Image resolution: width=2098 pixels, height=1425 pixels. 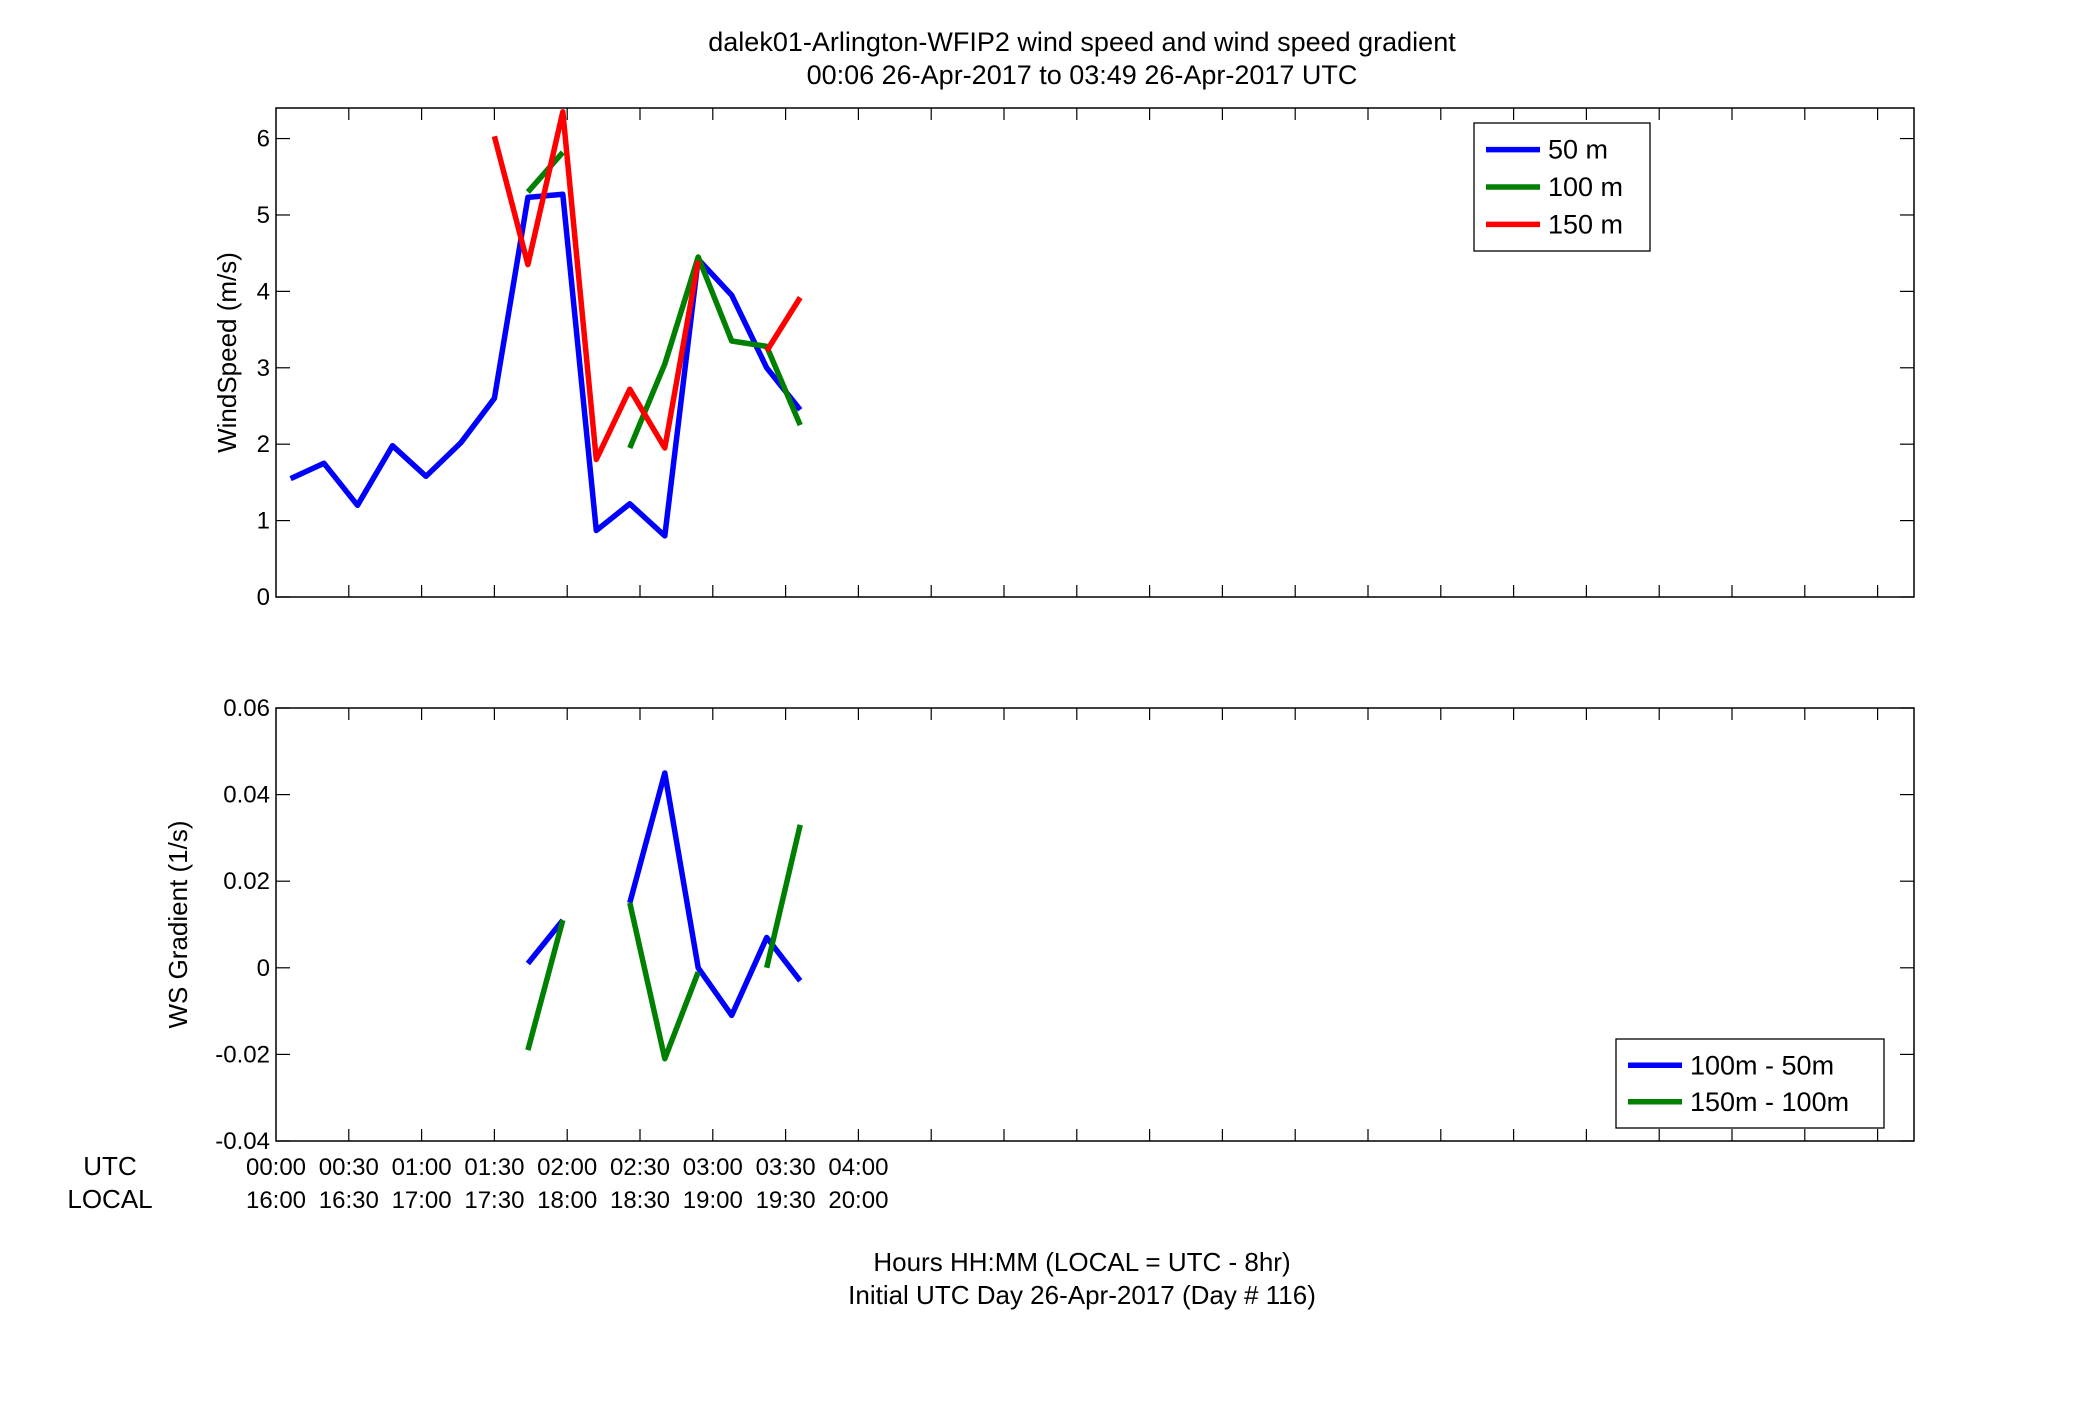 What do you see at coordinates (109, 1199) in the screenshot?
I see `local-row-label: LOCAL` at bounding box center [109, 1199].